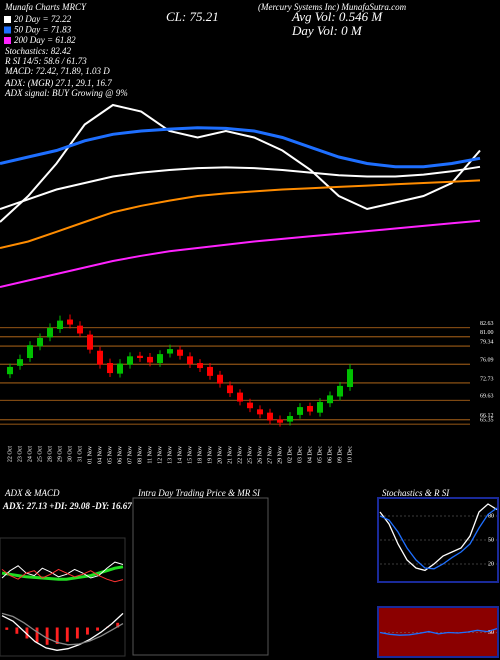  Describe the element at coordinates (487, 333) in the screenshot. I see `level-label: 81.00` at that location.